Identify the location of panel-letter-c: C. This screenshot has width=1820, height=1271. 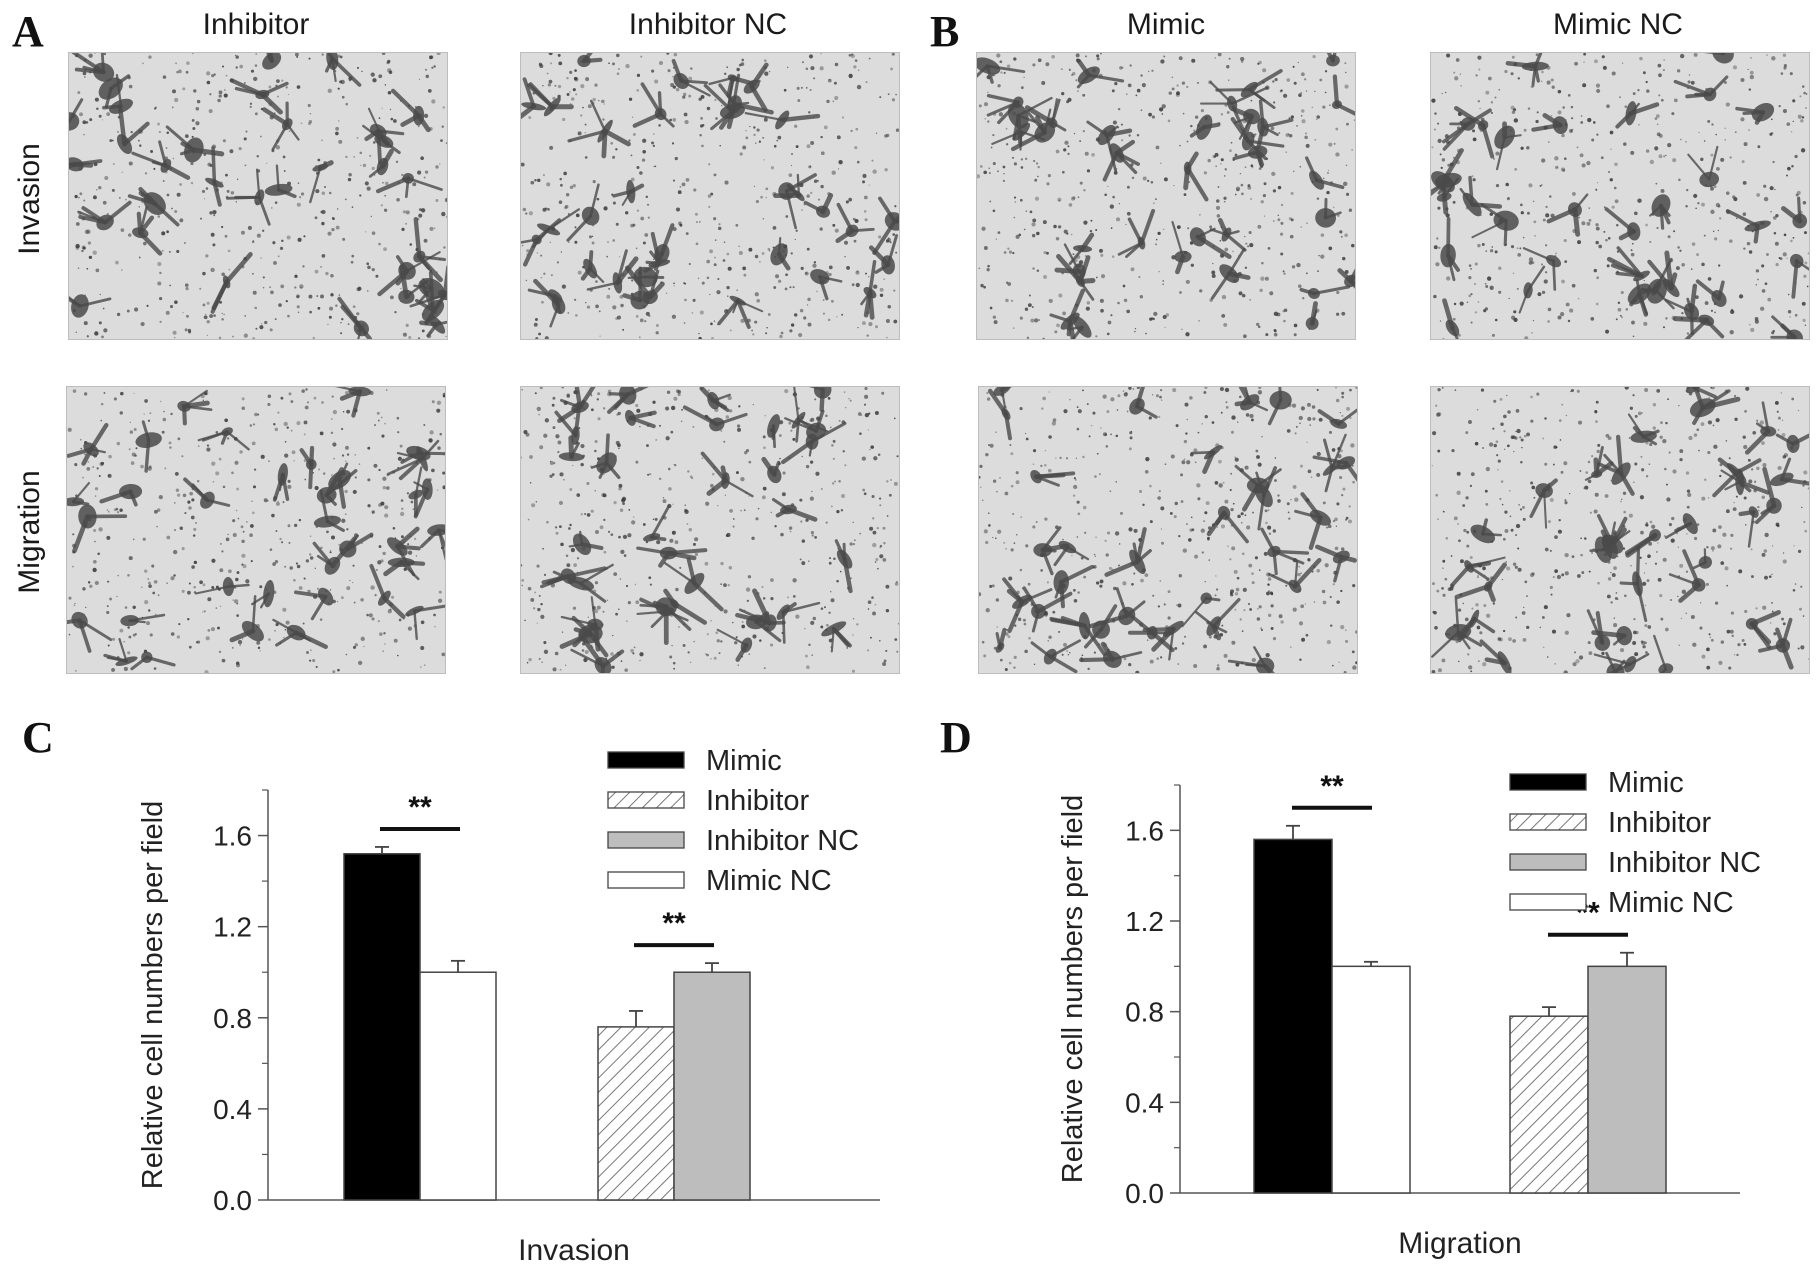
(38, 737).